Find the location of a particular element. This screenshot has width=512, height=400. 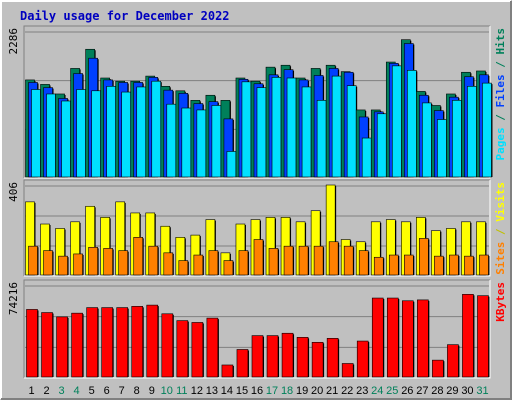

day-label: 16 is located at coordinates (257, 391).